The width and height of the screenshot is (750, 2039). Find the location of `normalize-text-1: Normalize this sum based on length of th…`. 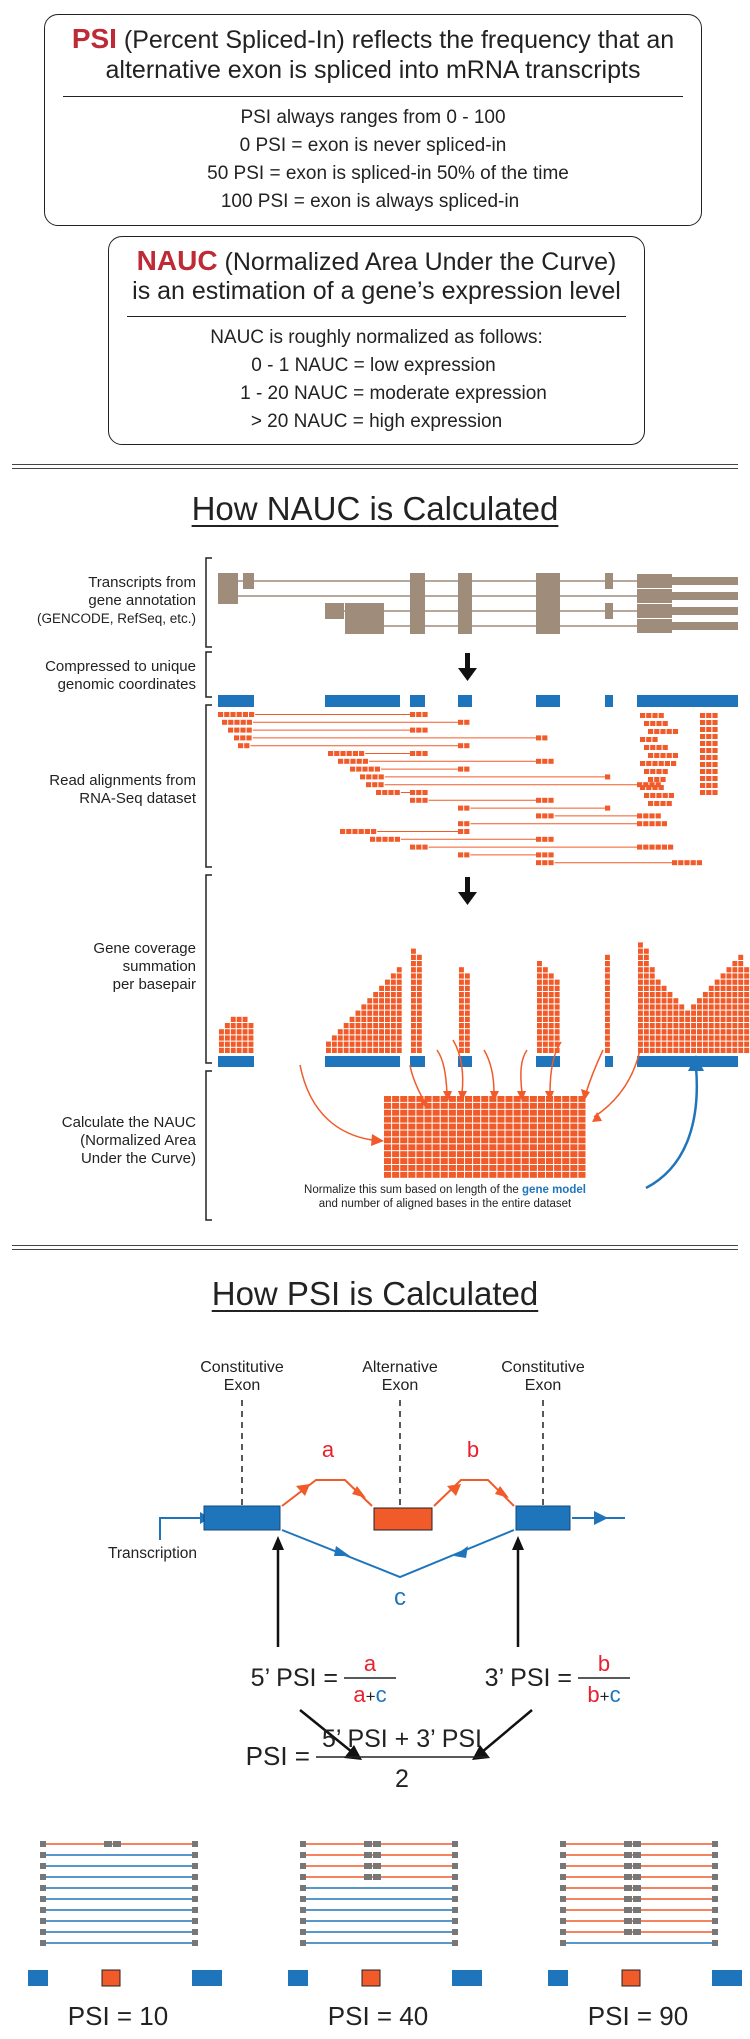

normalize-text-1: Normalize this sum based on length of th… is located at coordinates (445, 1190).